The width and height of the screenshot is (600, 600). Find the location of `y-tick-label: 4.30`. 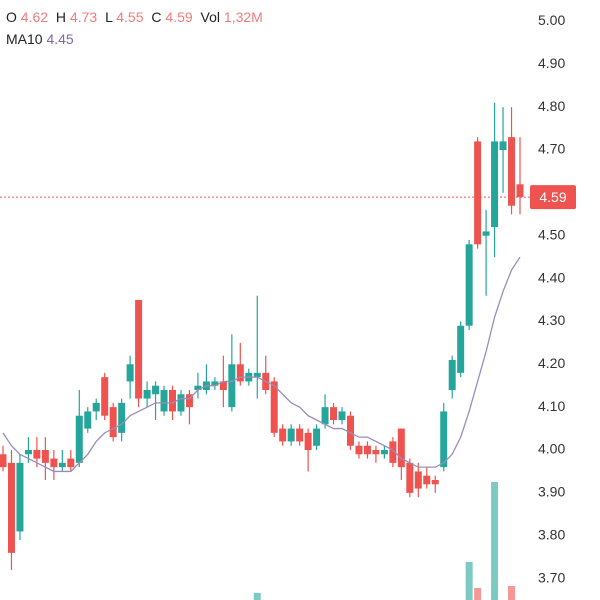

y-tick-label: 4.30 is located at coordinates (551, 320).